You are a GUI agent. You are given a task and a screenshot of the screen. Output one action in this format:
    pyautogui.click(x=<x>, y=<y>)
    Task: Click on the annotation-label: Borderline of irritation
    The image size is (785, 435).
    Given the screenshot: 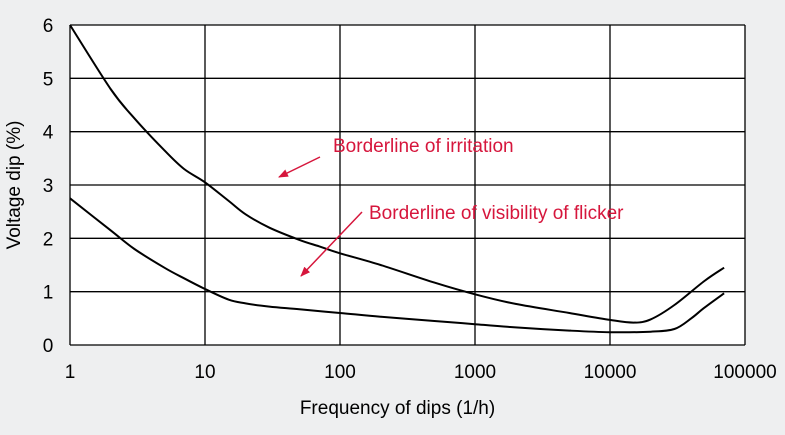 What is the action you would take?
    pyautogui.click(x=423, y=146)
    